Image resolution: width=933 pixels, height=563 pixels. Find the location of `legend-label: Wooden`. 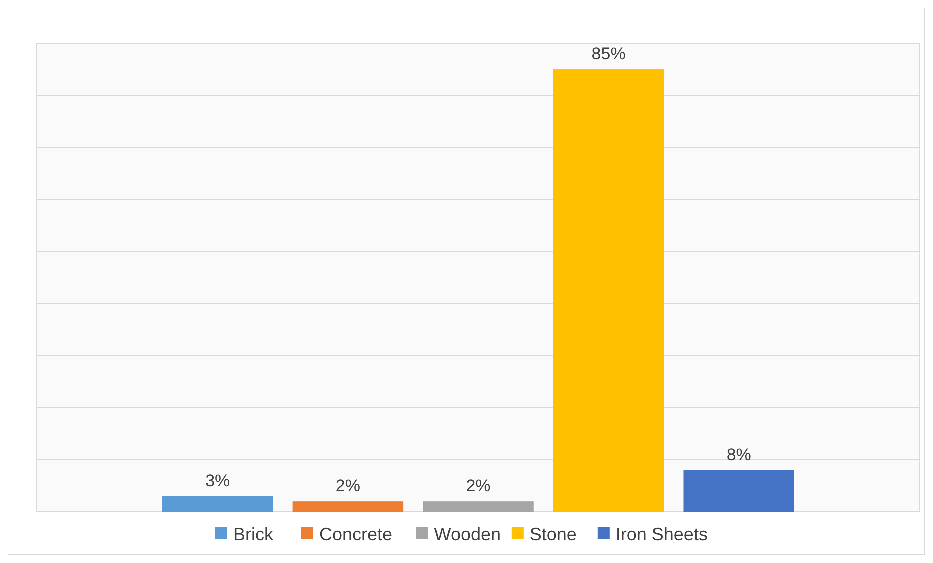

legend-label: Wooden is located at coordinates (468, 534).